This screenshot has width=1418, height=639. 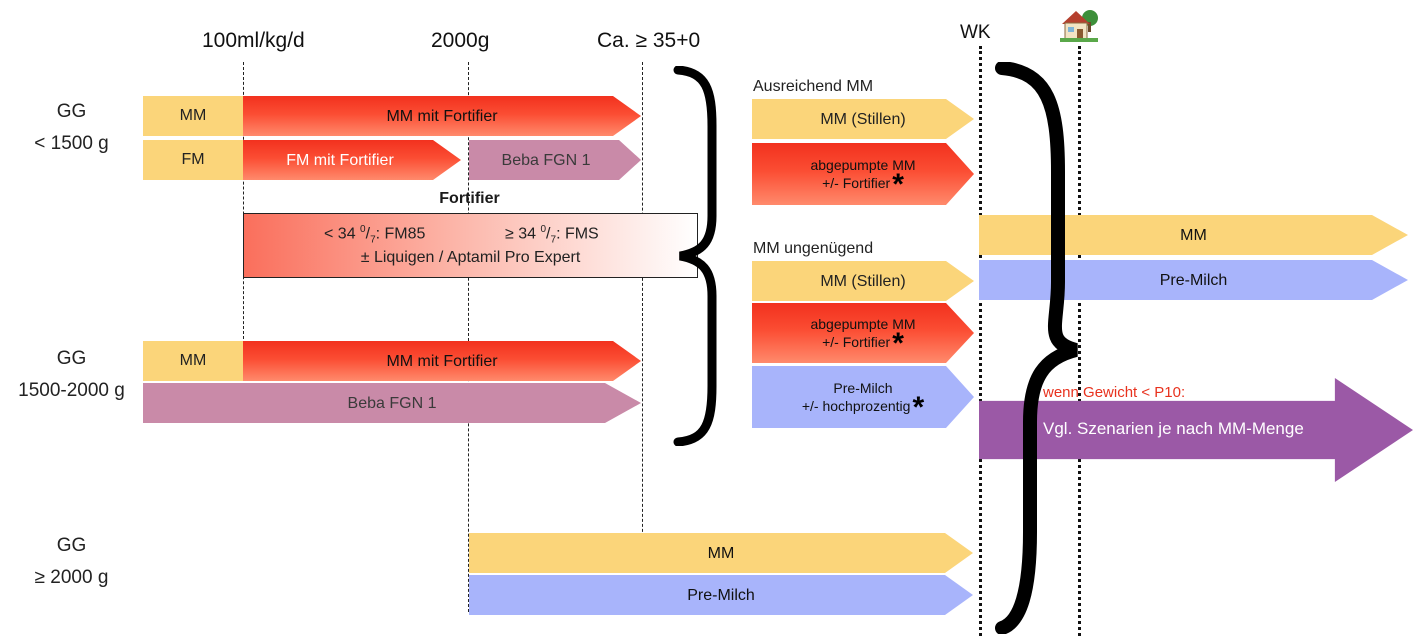 I want to click on left-brace-icon, so click(x=695, y=256).